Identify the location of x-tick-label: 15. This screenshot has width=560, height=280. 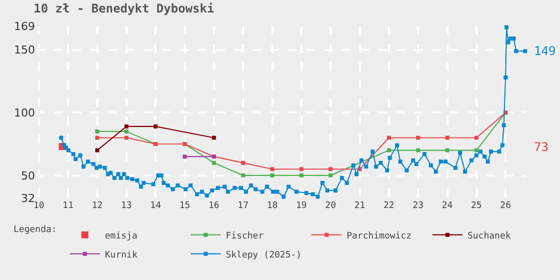
(184, 206).